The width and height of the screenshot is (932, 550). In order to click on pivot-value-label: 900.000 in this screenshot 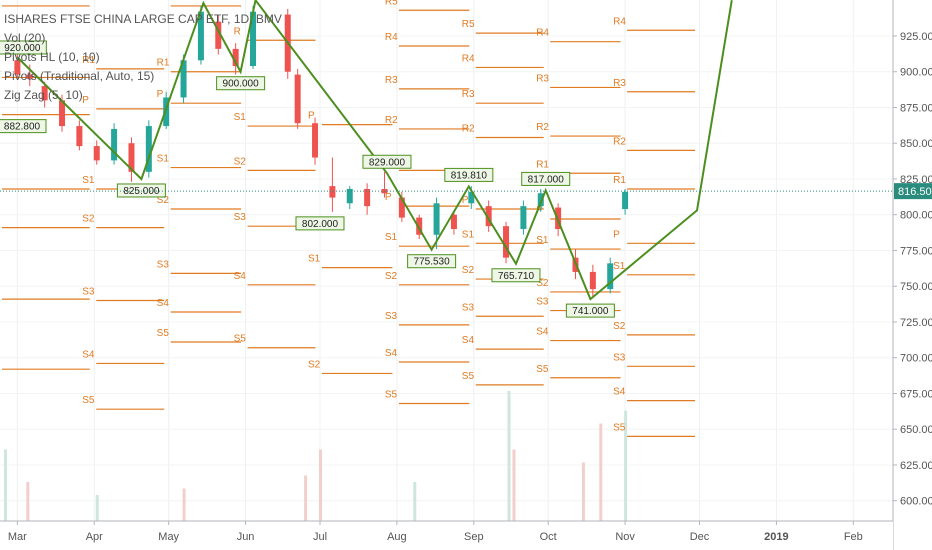, I will do `click(241, 84)`.